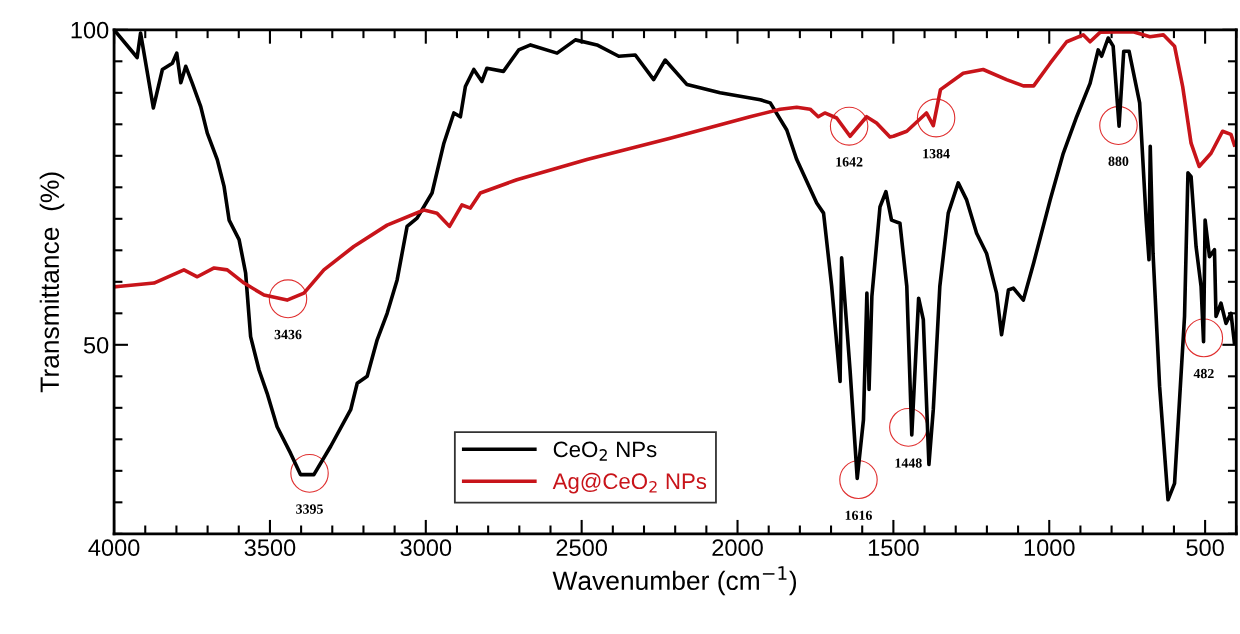 The image size is (1240, 634). What do you see at coordinates (288, 334) in the screenshot?
I see `annotation: 3436` at bounding box center [288, 334].